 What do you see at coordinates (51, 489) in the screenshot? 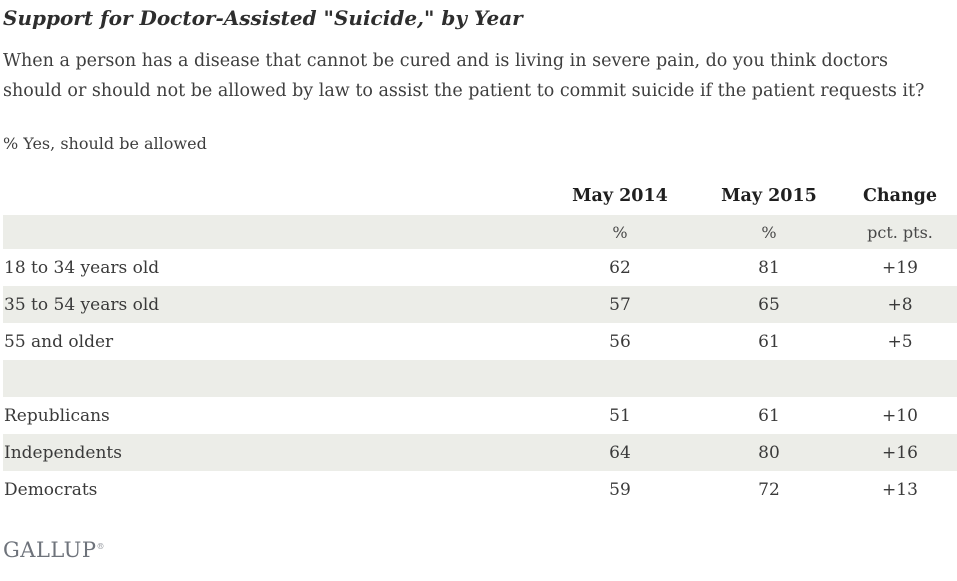
I see `row-label-cell: Democrats` at bounding box center [51, 489].